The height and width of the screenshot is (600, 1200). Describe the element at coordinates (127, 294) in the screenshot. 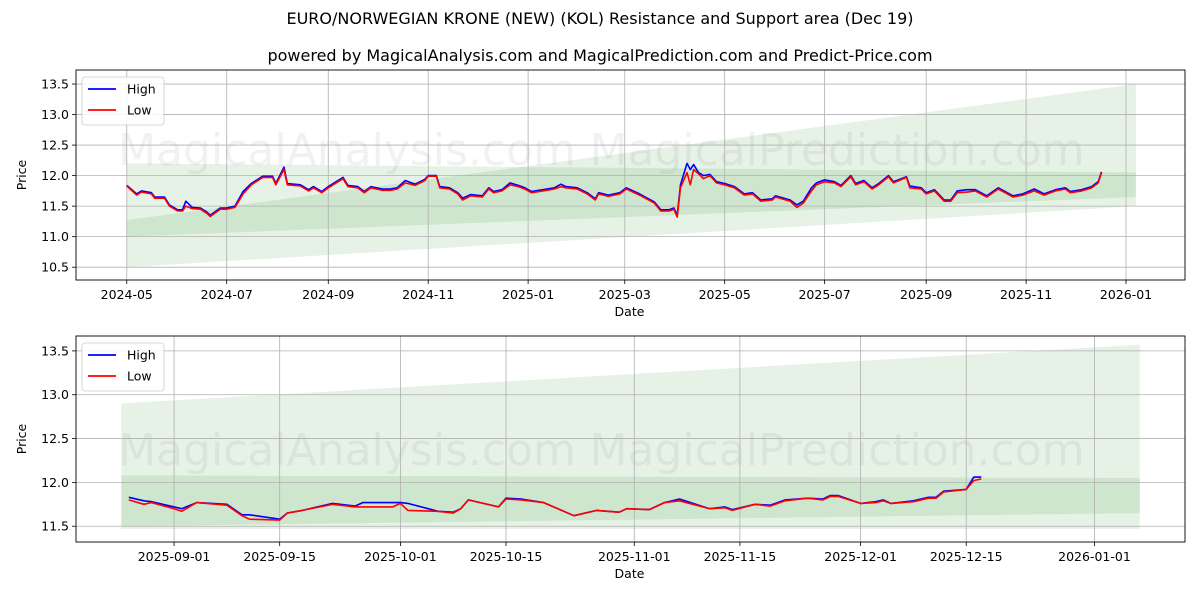

I see `x-tick-label: 2024-05` at that location.